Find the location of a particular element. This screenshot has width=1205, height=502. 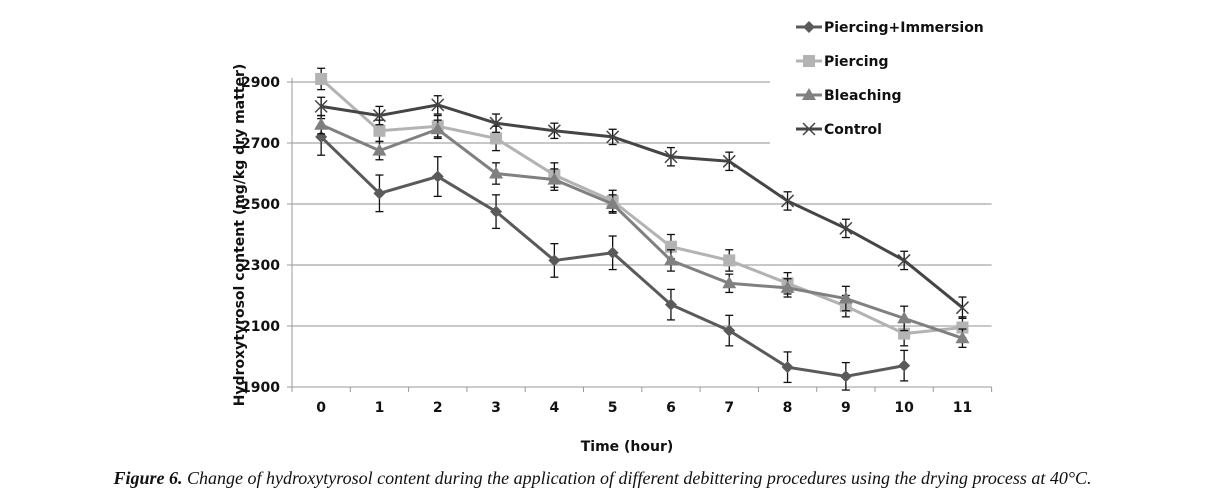

legend-label: Control is located at coordinates (853, 130).